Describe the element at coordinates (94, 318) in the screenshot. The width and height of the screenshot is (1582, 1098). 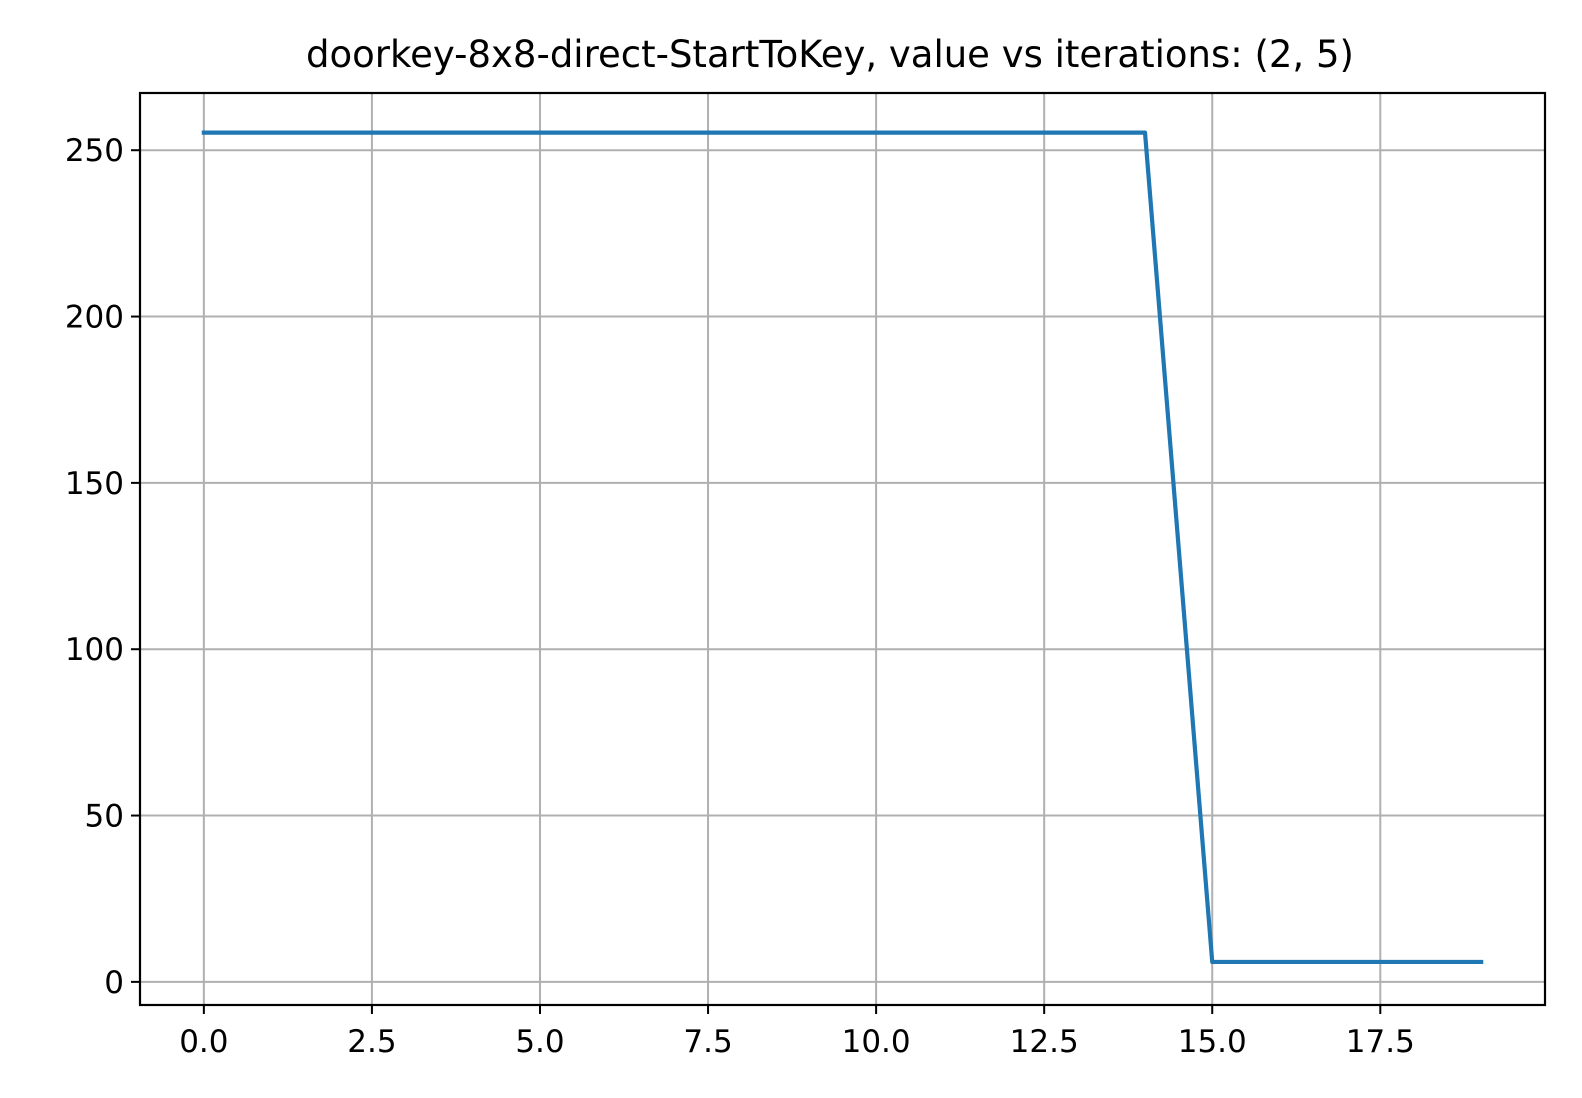
I see `y-tick-label: 200` at that location.